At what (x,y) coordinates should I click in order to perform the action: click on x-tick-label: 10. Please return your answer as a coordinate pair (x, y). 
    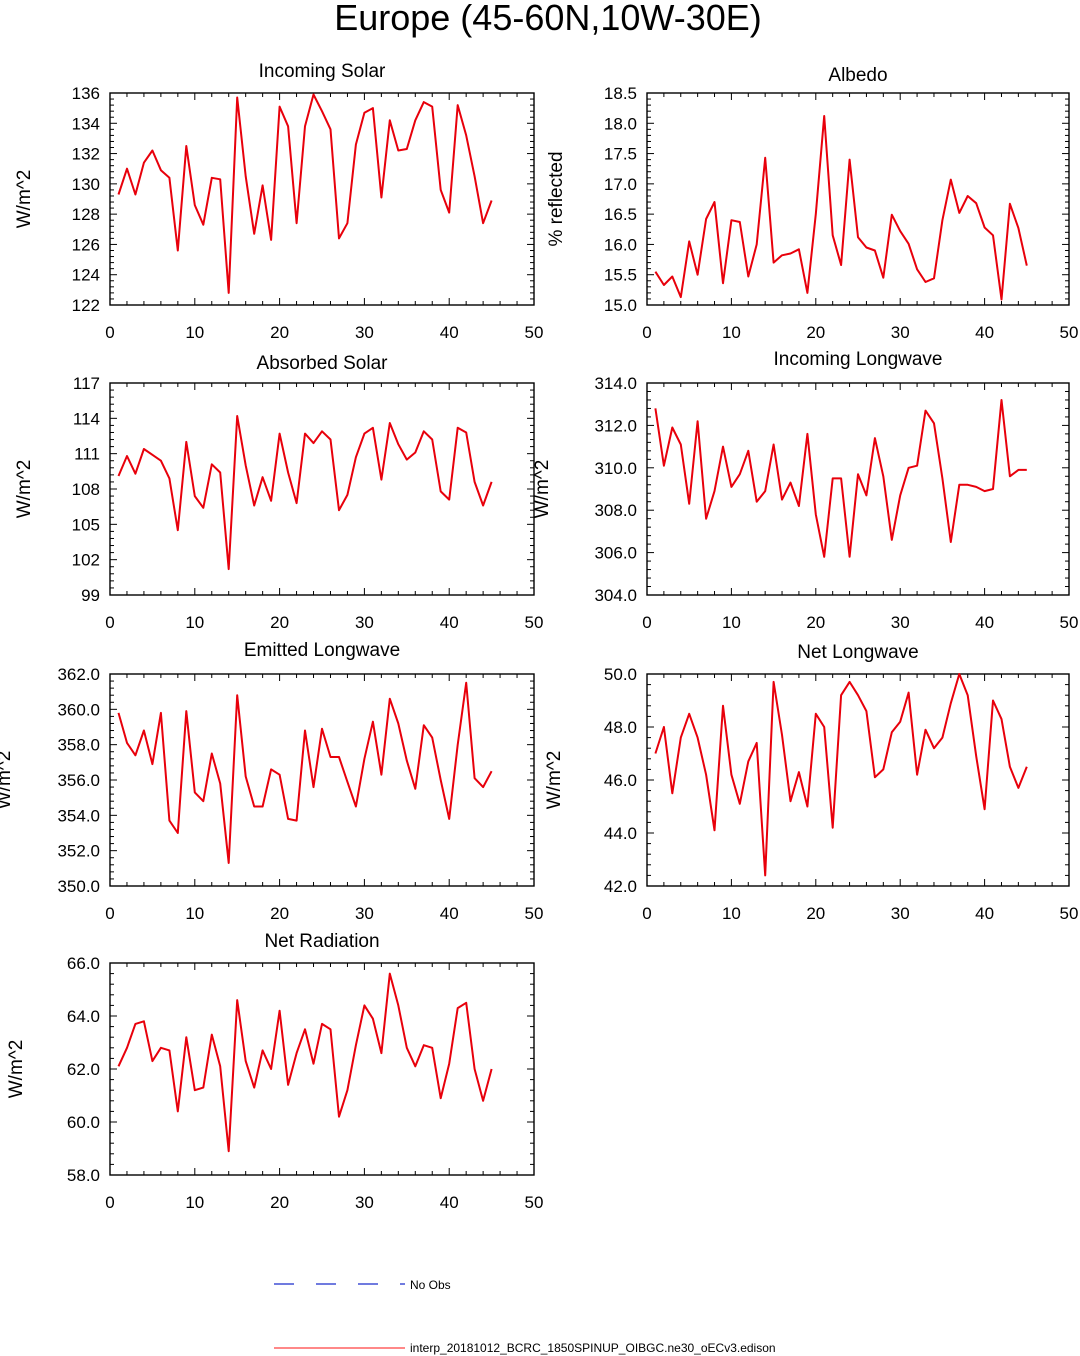
    Looking at the image, I should click on (194, 622).